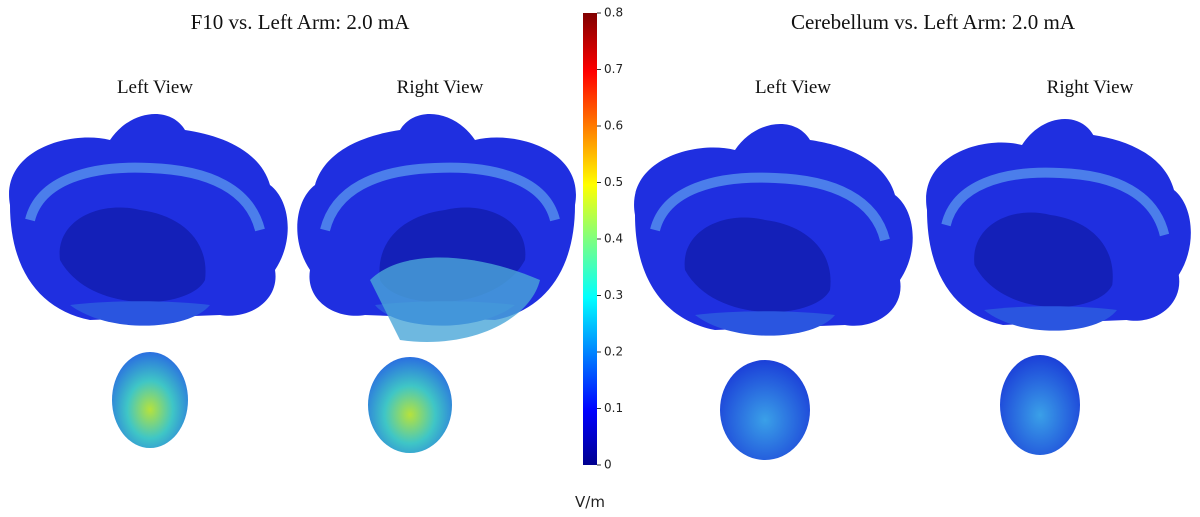 Image resolution: width=1200 pixels, height=517 pixels. What do you see at coordinates (613, 182) in the screenshot?
I see `tick-label: 0.5` at bounding box center [613, 182].